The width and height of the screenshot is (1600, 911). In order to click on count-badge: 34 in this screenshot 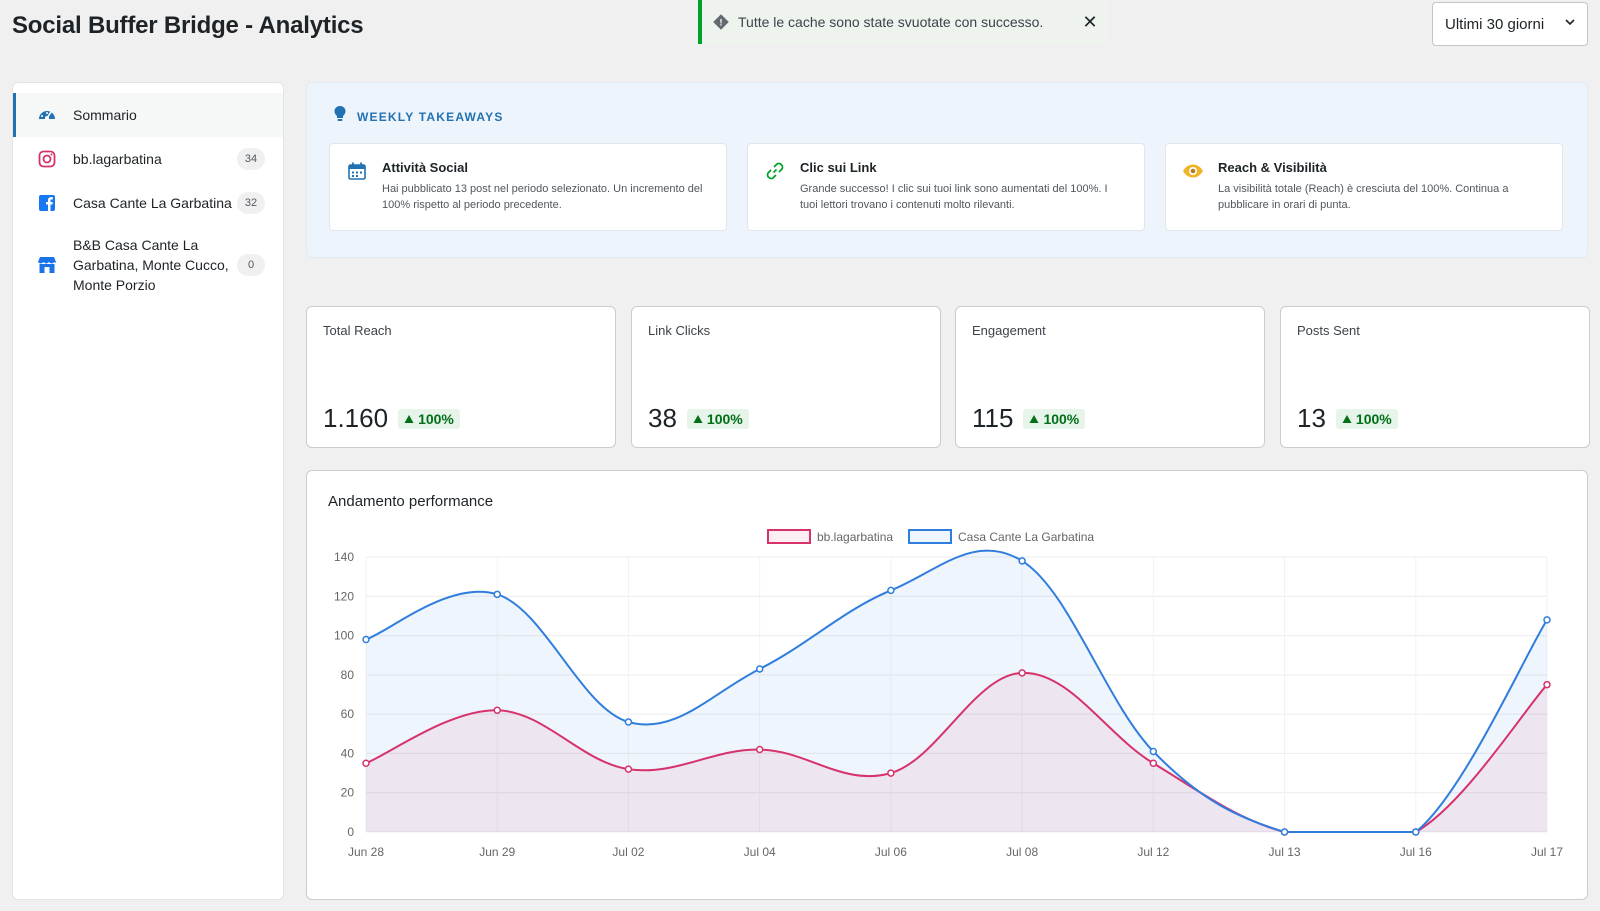, I will do `click(251, 159)`.